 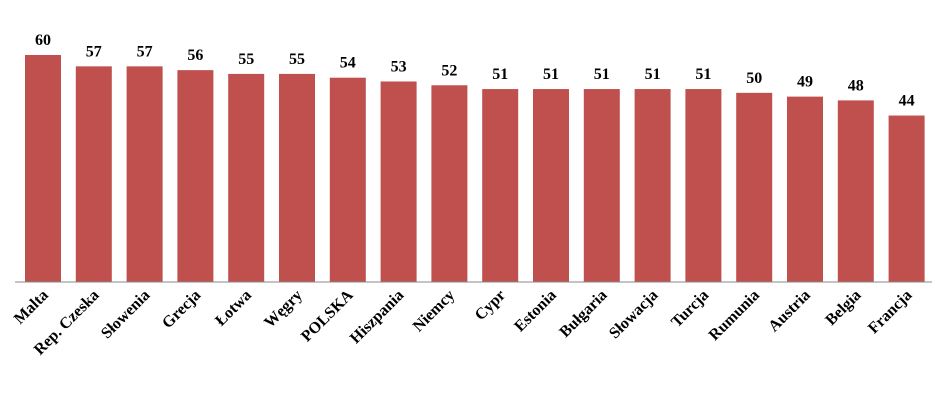 What do you see at coordinates (535, 311) in the screenshot?
I see `x-tick-label: Estonia` at bounding box center [535, 311].